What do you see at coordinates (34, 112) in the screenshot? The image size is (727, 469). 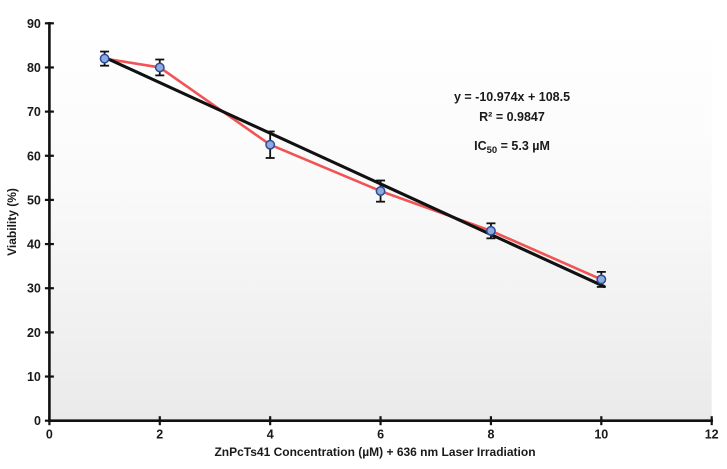 I see `y-tick-label: 70` at bounding box center [34, 112].